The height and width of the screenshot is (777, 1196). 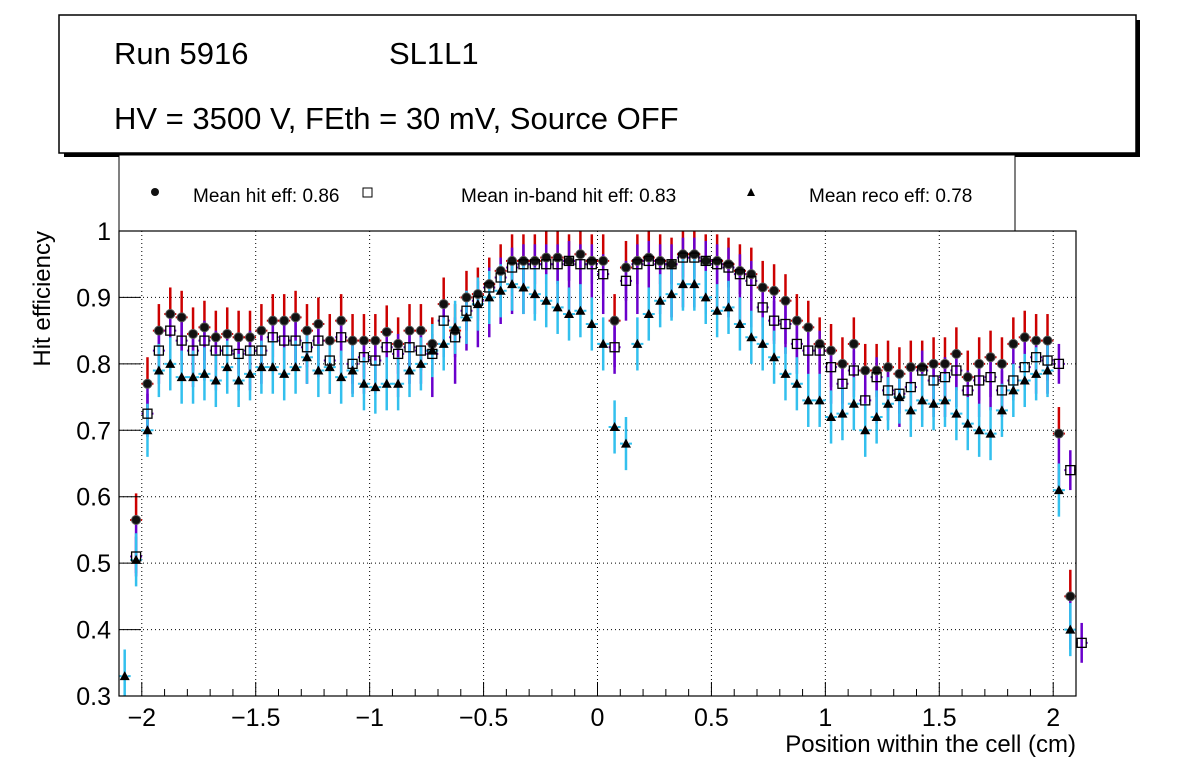 I want to click on title-run: Run 5916, so click(x=181, y=53).